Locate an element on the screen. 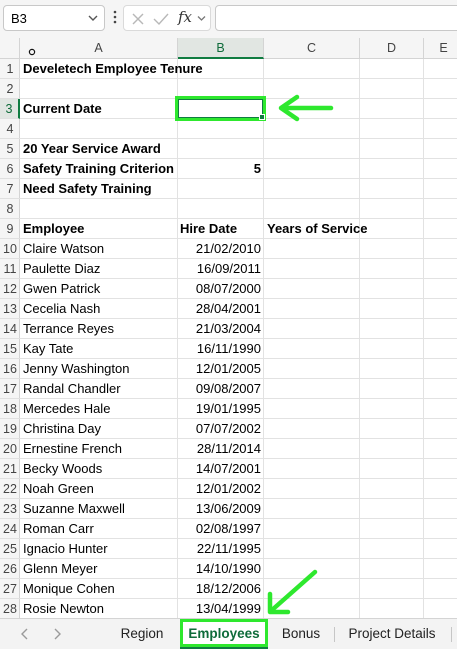  cell-c28 is located at coordinates (312, 608).